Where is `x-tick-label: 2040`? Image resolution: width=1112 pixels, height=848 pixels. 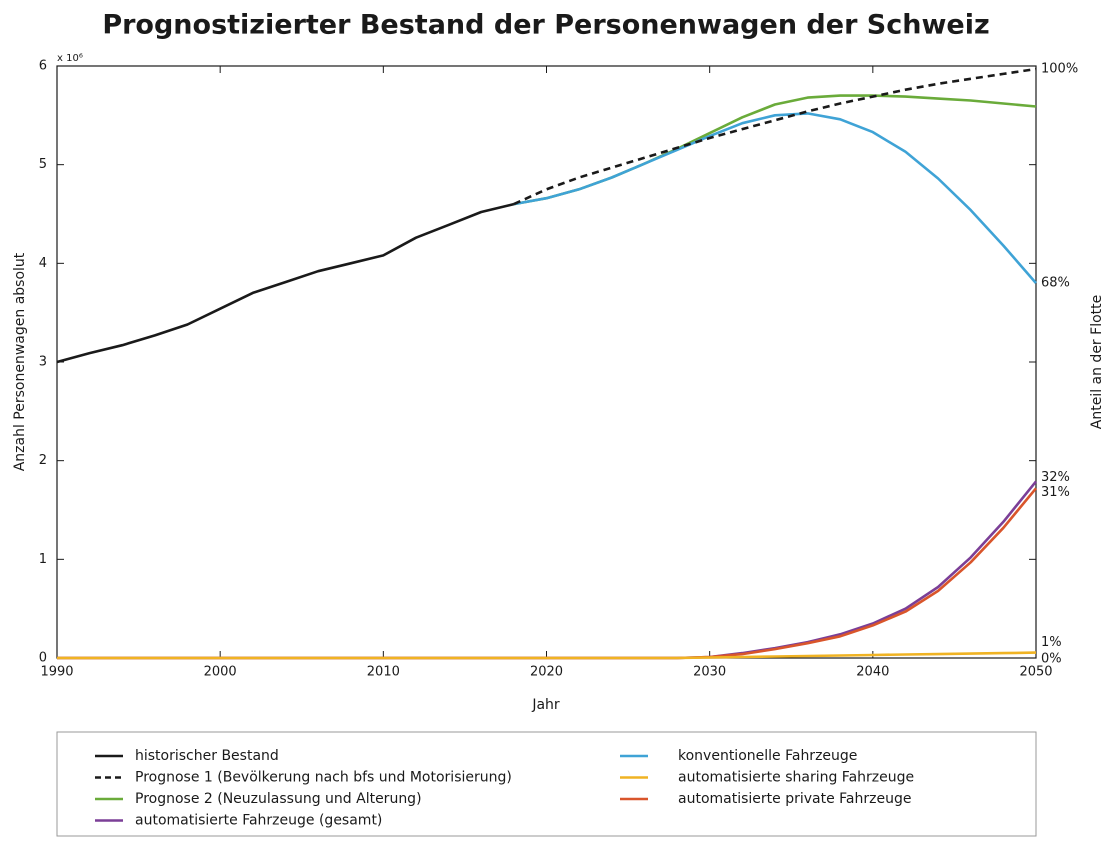 x-tick-label: 2040 is located at coordinates (872, 672).